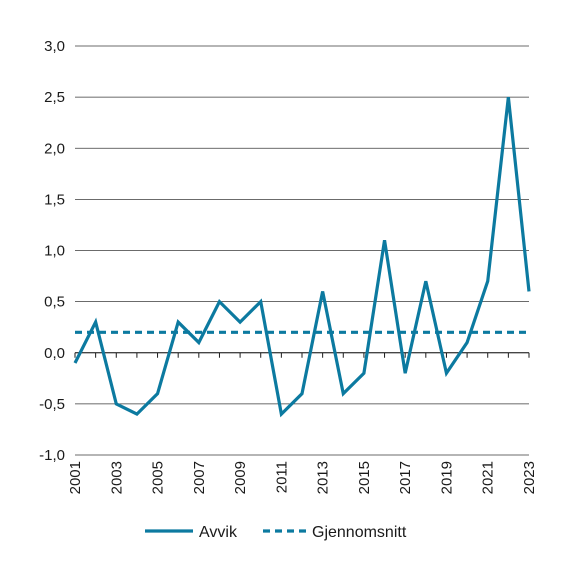 Image resolution: width=576 pixels, height=569 pixels. What do you see at coordinates (302, 355) in the screenshot?
I see `axes` at bounding box center [302, 355].